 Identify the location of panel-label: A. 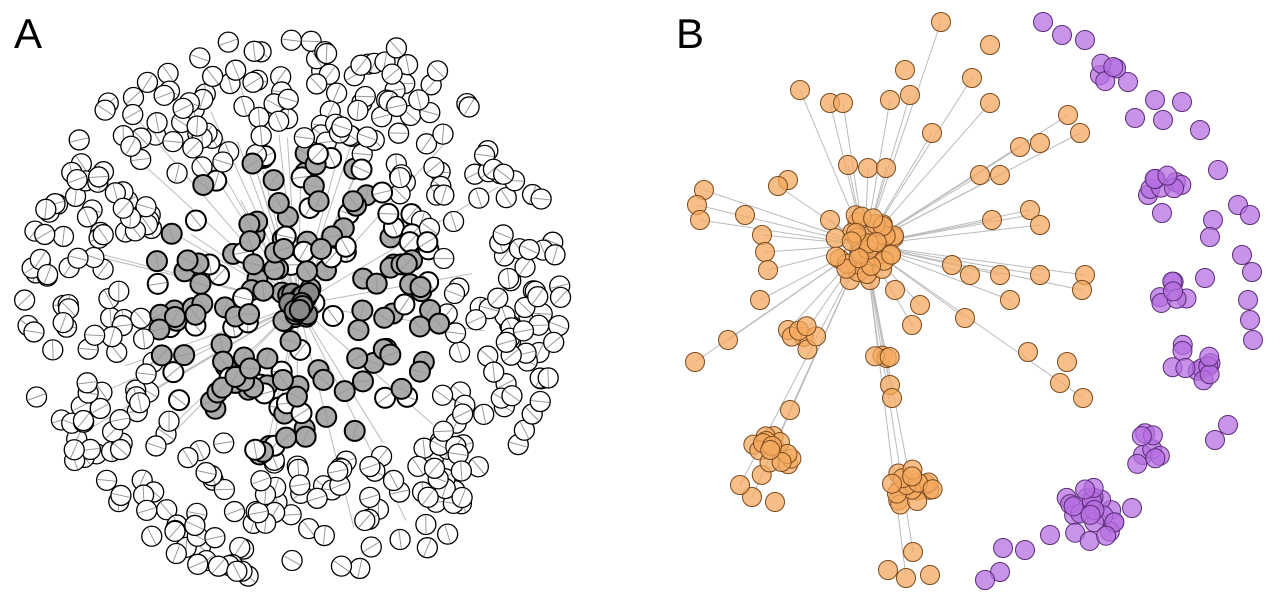
(28, 33).